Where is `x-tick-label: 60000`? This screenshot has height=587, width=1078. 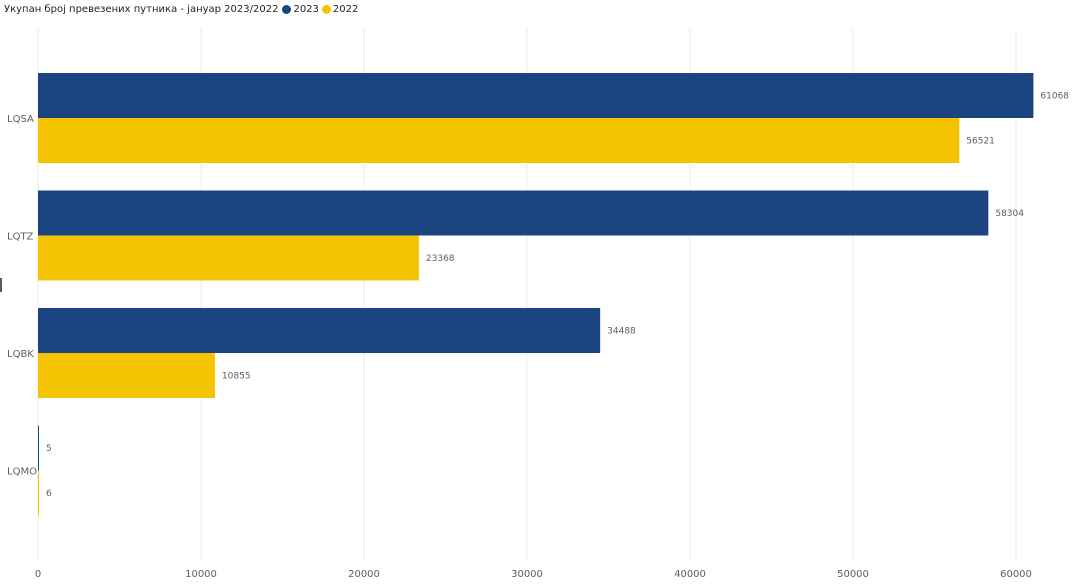
x-tick-label: 60000 is located at coordinates (1016, 574).